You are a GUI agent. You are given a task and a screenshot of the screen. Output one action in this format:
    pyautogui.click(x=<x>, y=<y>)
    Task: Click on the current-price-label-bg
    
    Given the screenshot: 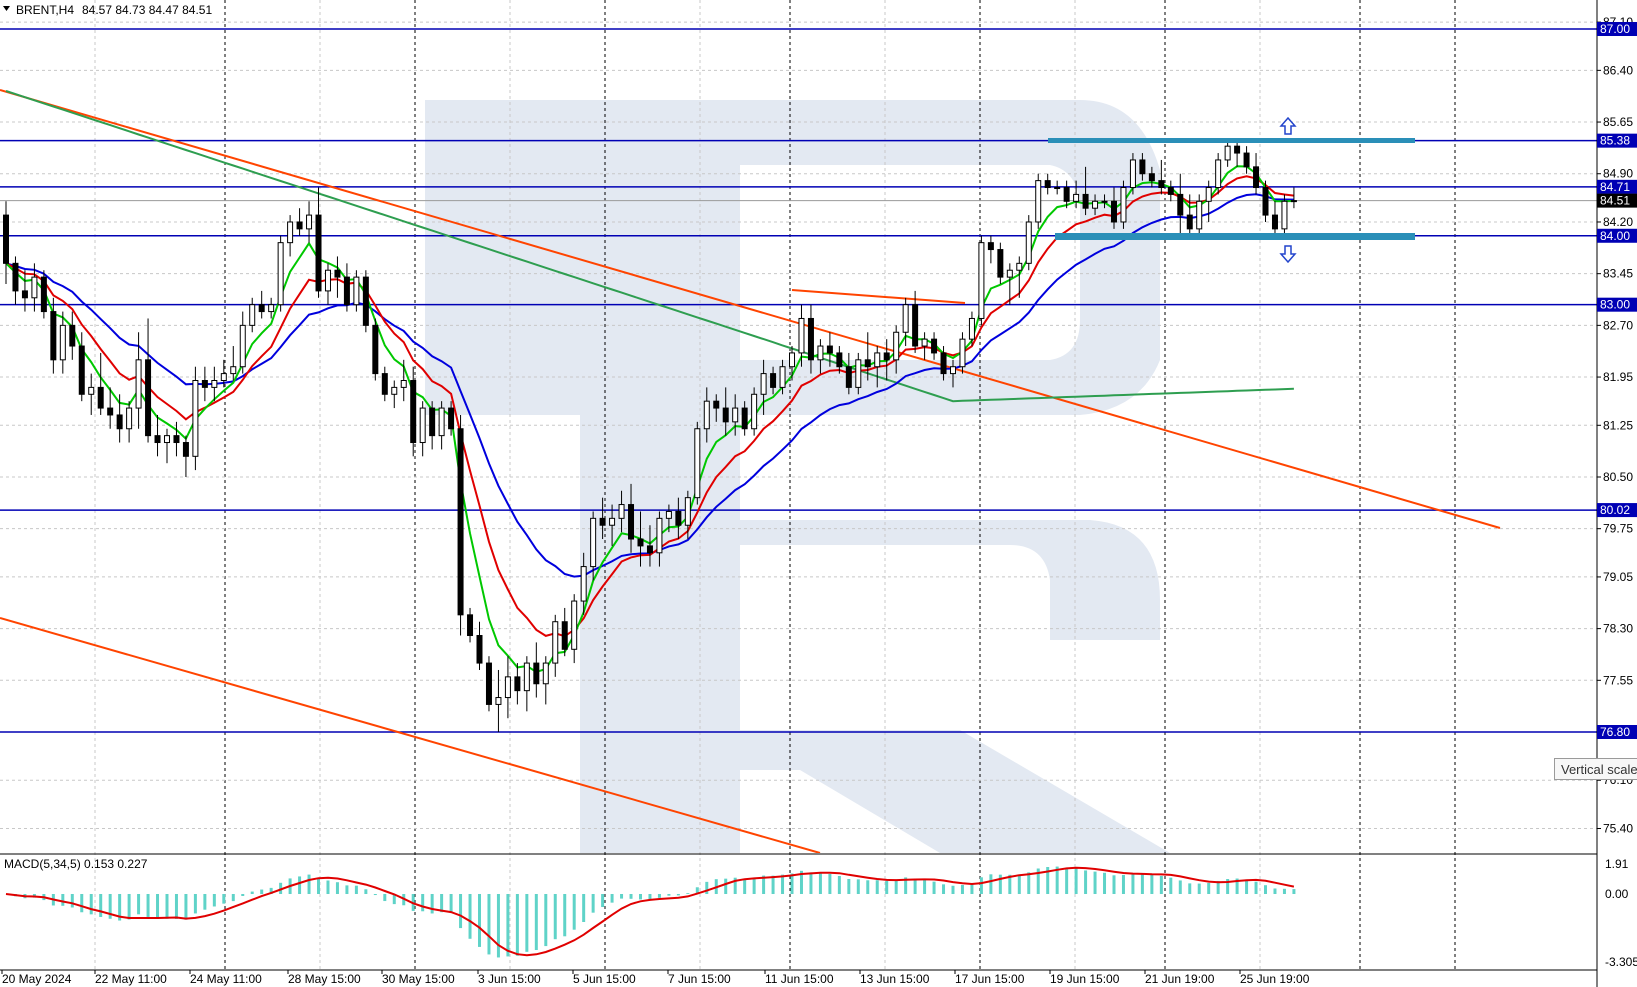 What is the action you would take?
    pyautogui.click(x=1617, y=200)
    